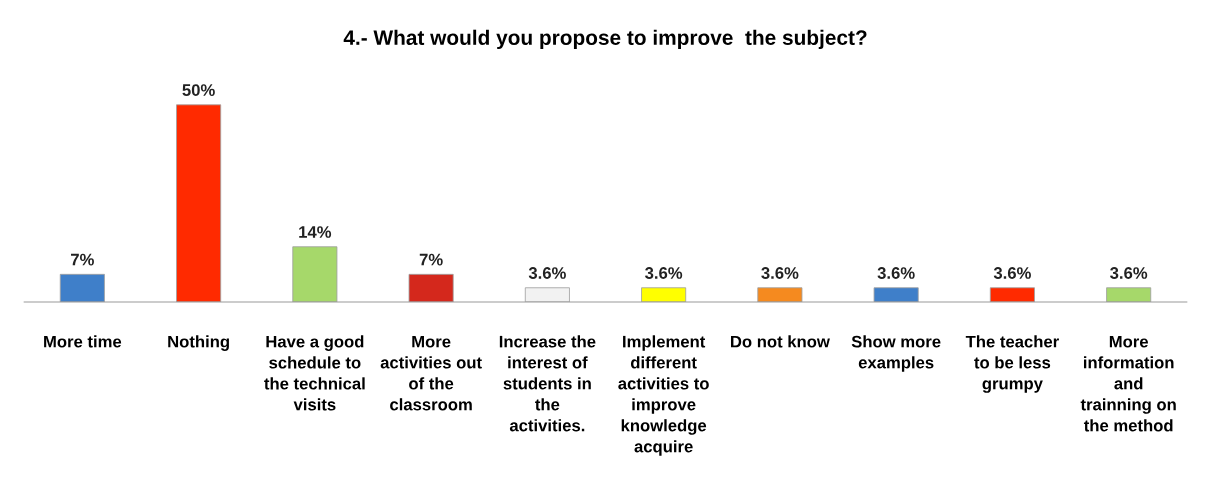 Image resolution: width=1211 pixels, height=495 pixels. Describe the element at coordinates (896, 353) in the screenshot. I see `x-tick-label: Show more examples` at that location.